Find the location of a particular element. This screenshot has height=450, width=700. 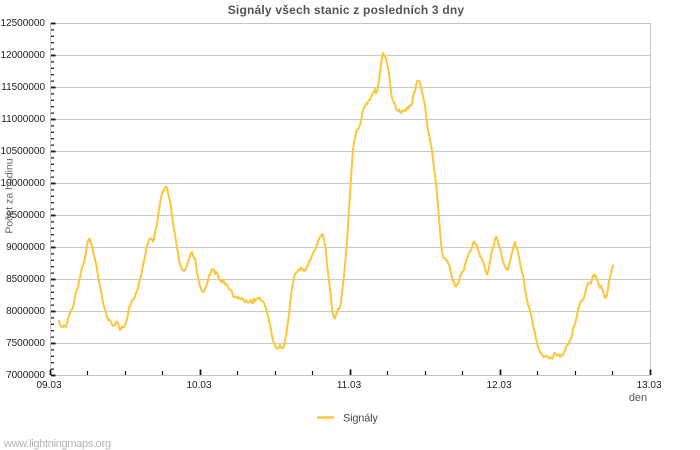

svg-text: 10.03 is located at coordinates (198, 385).